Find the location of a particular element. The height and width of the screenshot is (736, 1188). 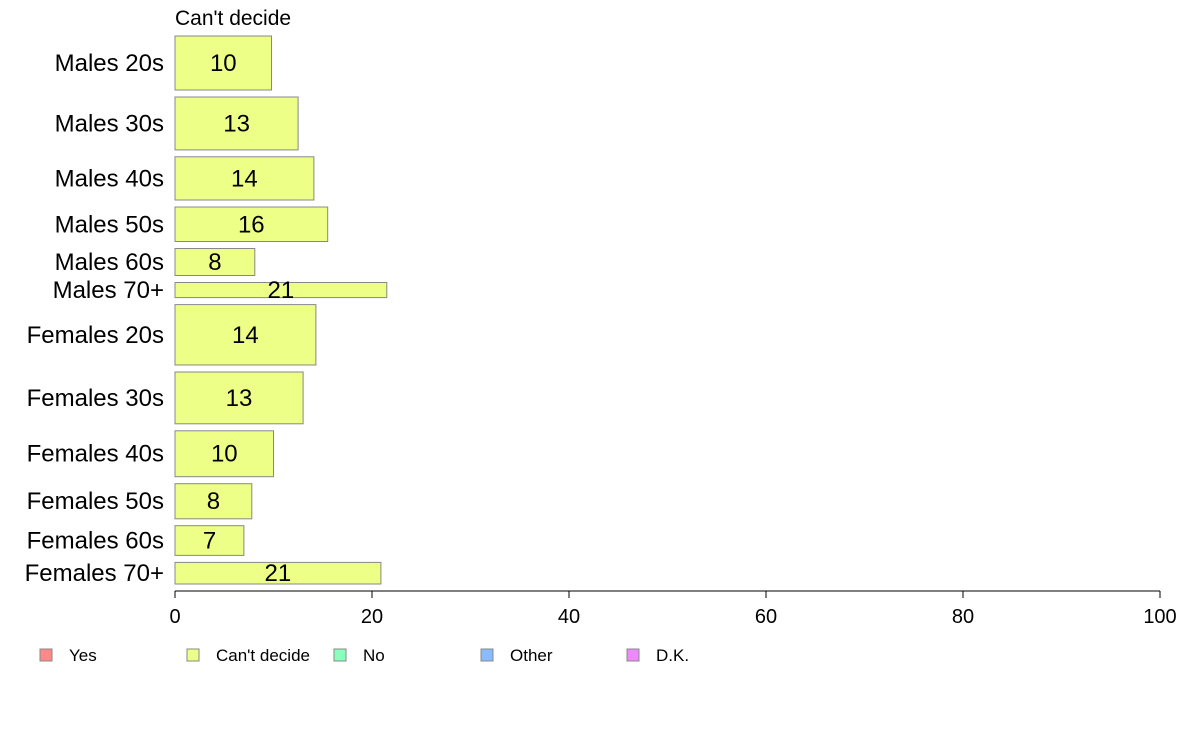

x-tick-label: 0 is located at coordinates (174, 617).